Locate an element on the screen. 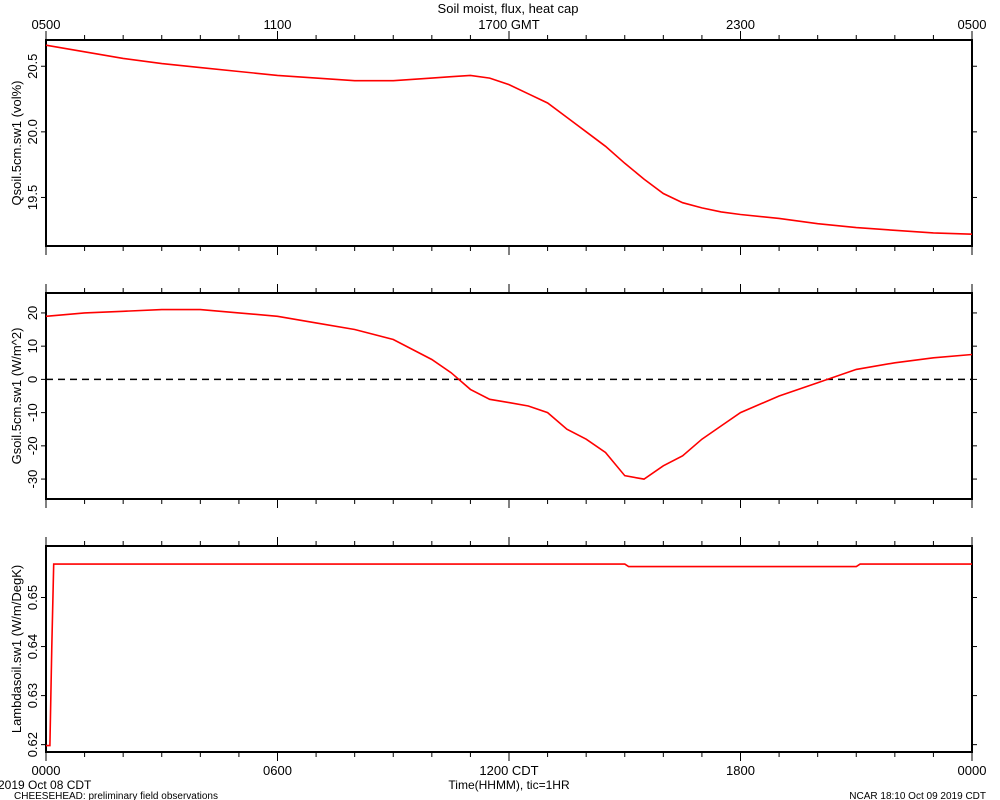  bottom-tick-label: 1200 CDT is located at coordinates (508, 770).